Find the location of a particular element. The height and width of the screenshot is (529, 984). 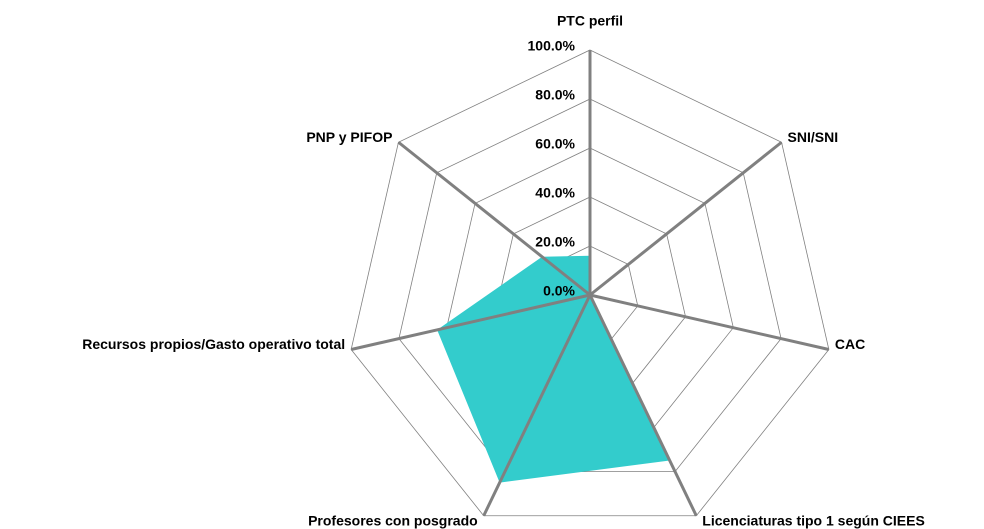

axis-label: Recursos propios/Gasto operativo total is located at coordinates (213, 344).